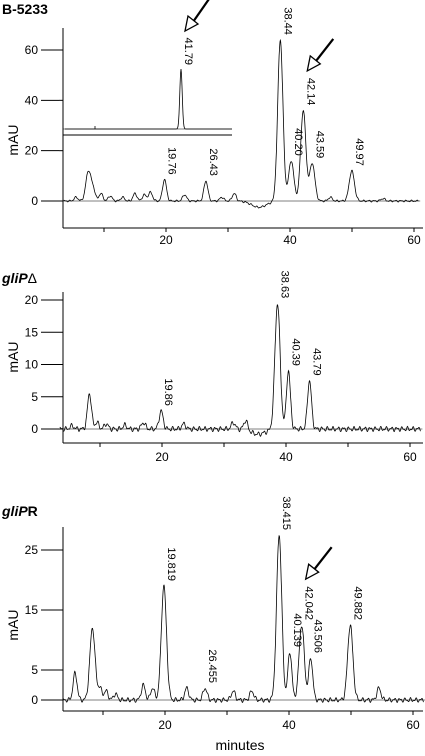 The height and width of the screenshot is (756, 425). What do you see at coordinates (309, 603) in the screenshot?
I see `peak-label: 42.042` at bounding box center [309, 603].